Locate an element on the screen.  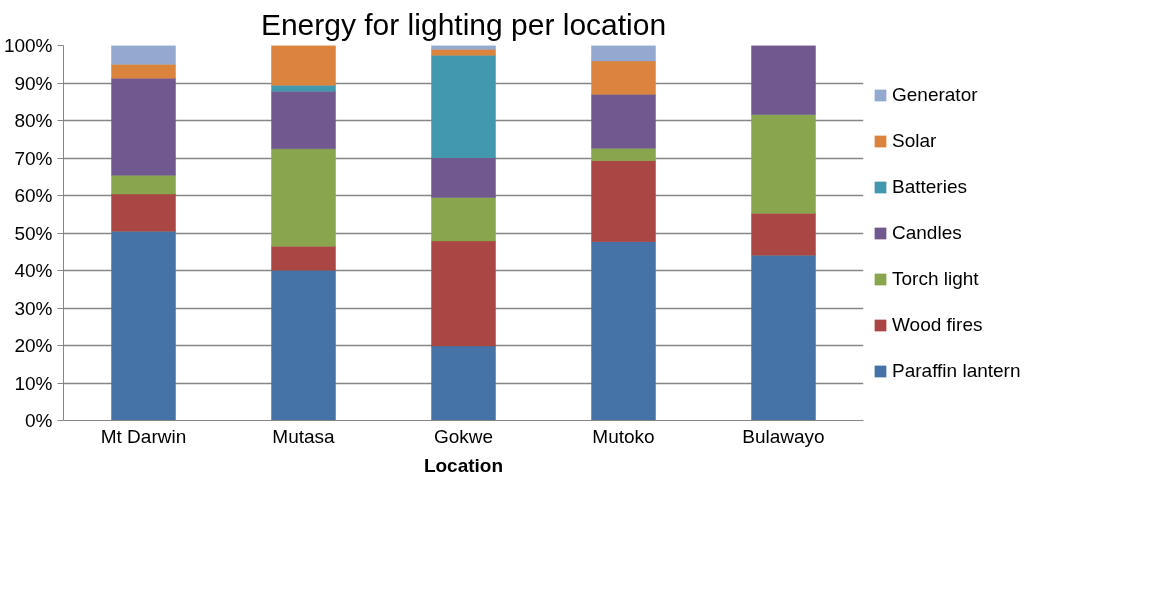
x-axis-title: Location is located at coordinates (463, 465).